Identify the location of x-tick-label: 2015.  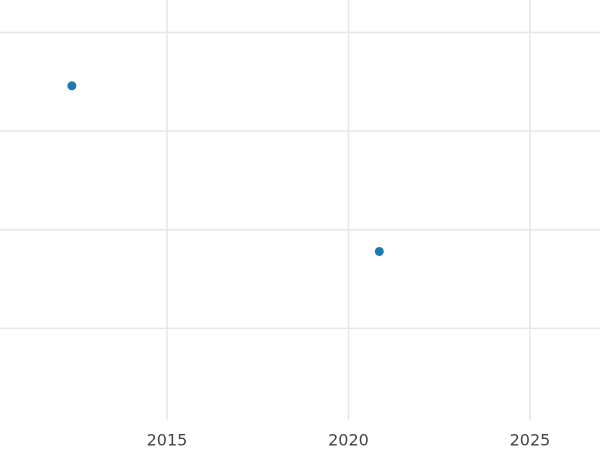
(167, 440).